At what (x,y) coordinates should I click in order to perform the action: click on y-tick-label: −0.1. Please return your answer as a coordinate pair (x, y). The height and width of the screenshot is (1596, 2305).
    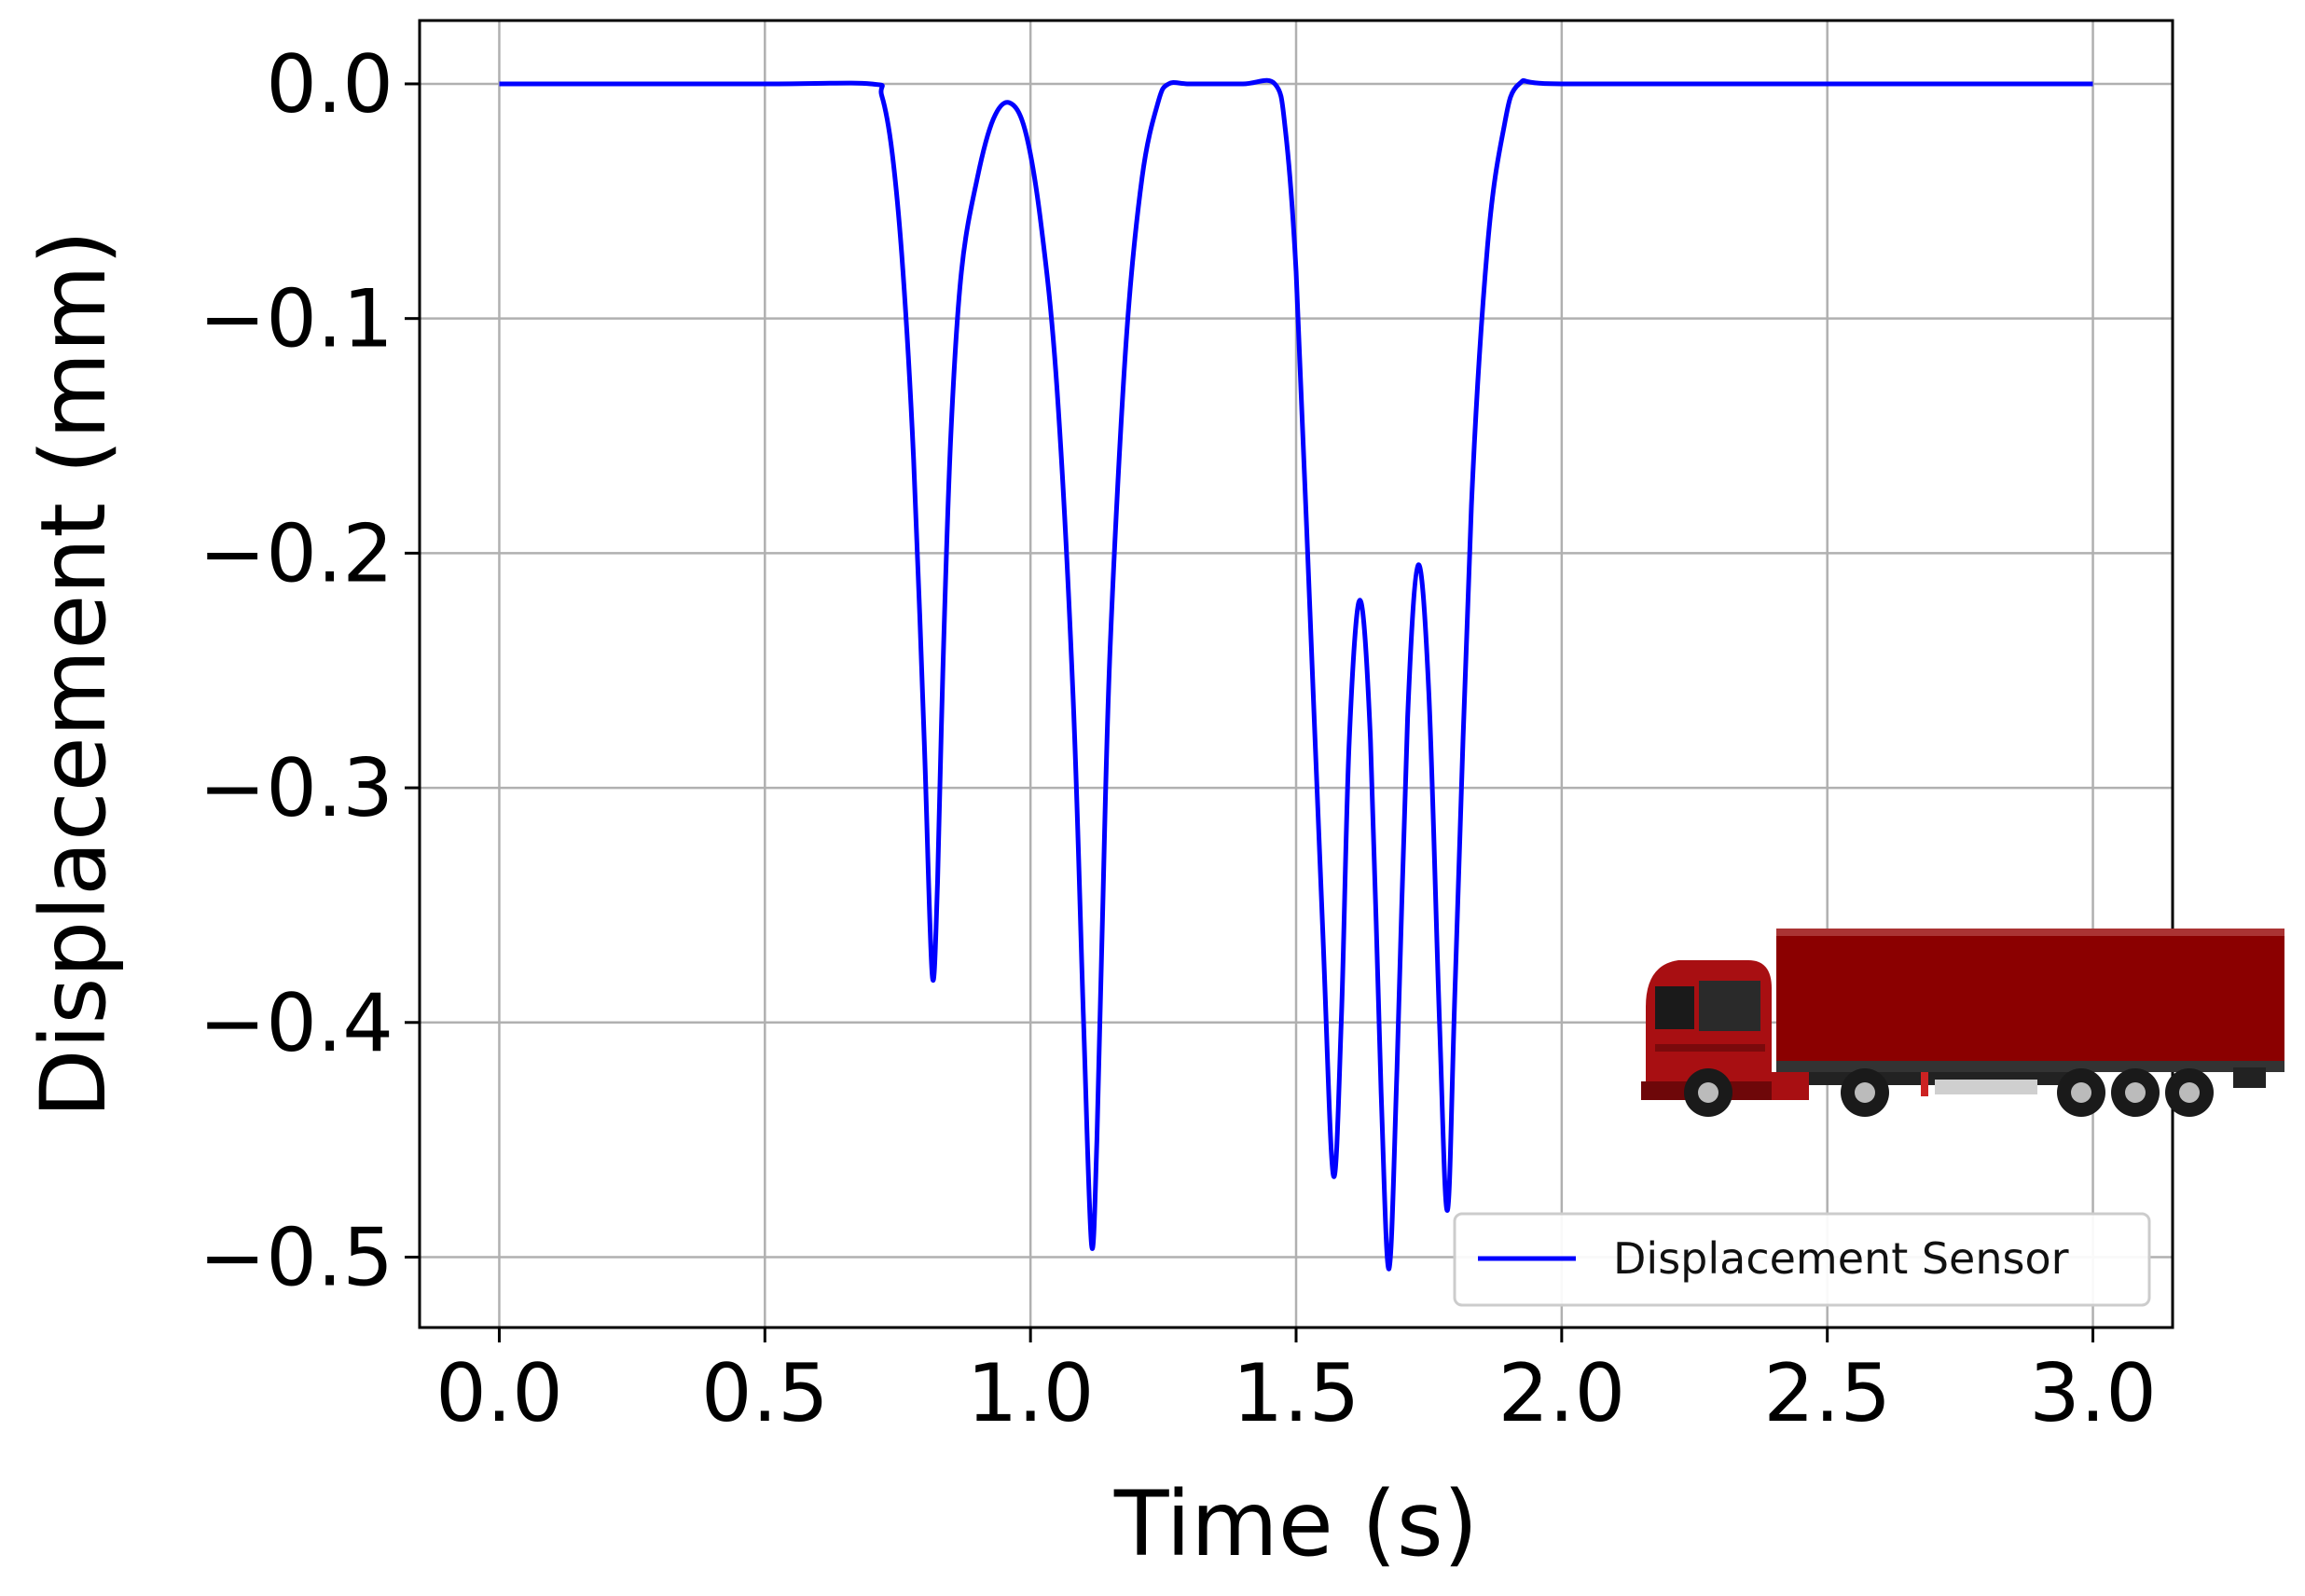
    Looking at the image, I should click on (296, 319).